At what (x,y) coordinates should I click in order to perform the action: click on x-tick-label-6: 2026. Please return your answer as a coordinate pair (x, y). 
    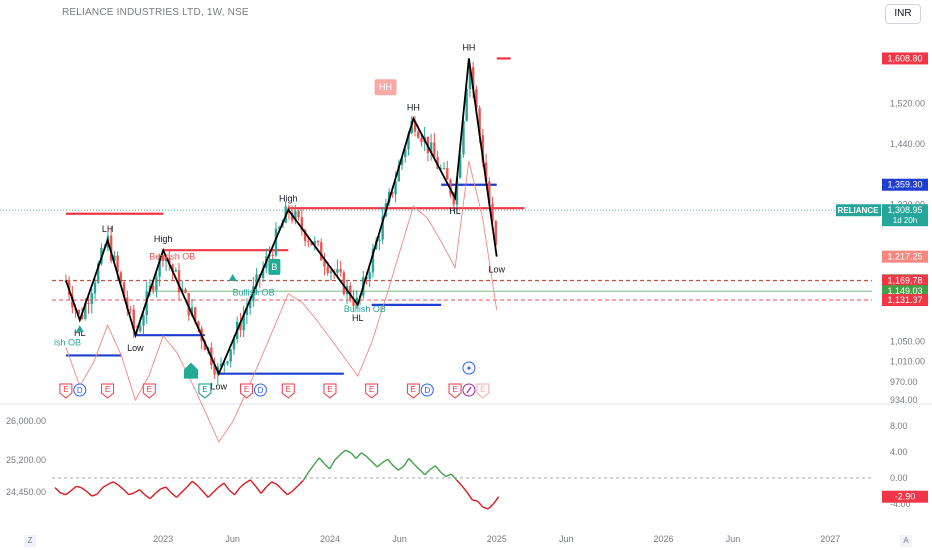
    Looking at the image, I should click on (664, 539).